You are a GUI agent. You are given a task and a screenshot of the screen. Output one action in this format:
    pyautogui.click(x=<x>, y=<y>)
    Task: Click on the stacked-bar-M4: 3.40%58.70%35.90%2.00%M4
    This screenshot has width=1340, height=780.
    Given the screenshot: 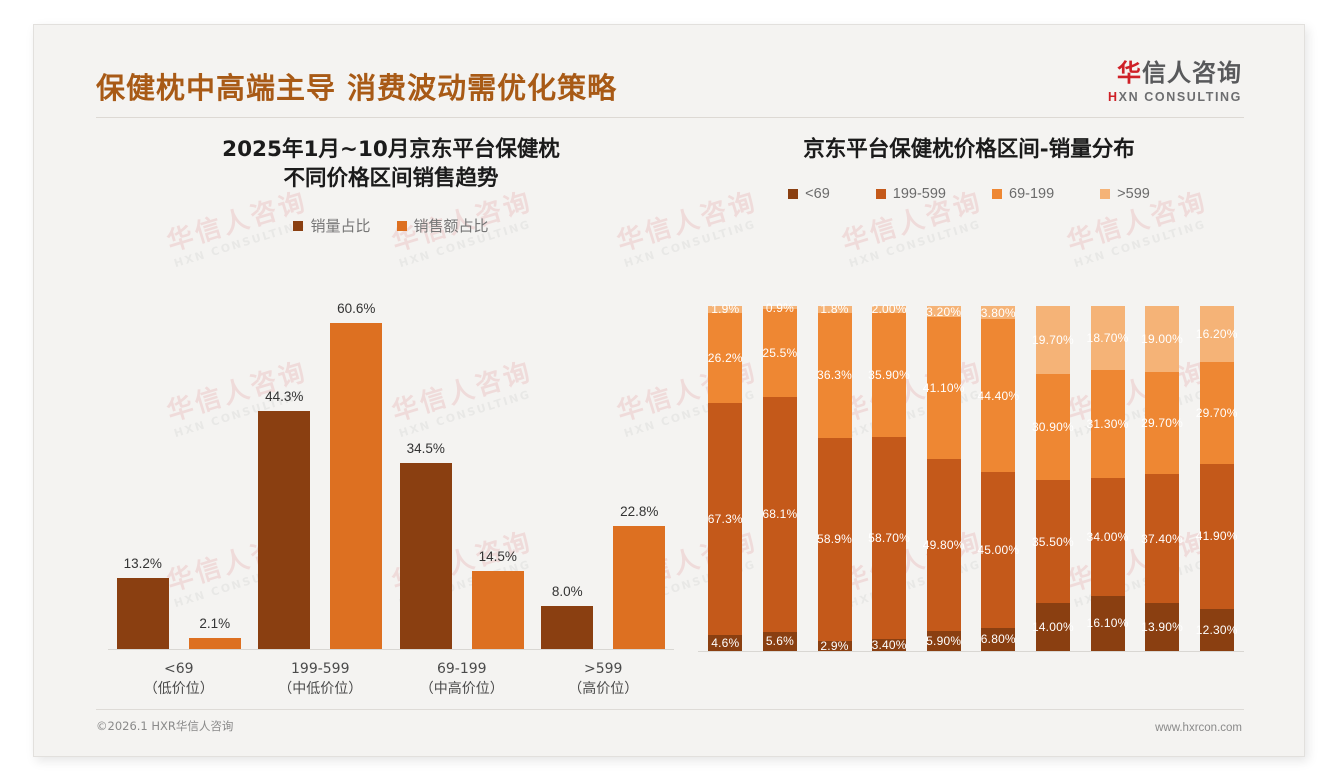 What is the action you would take?
    pyautogui.click(x=889, y=476)
    